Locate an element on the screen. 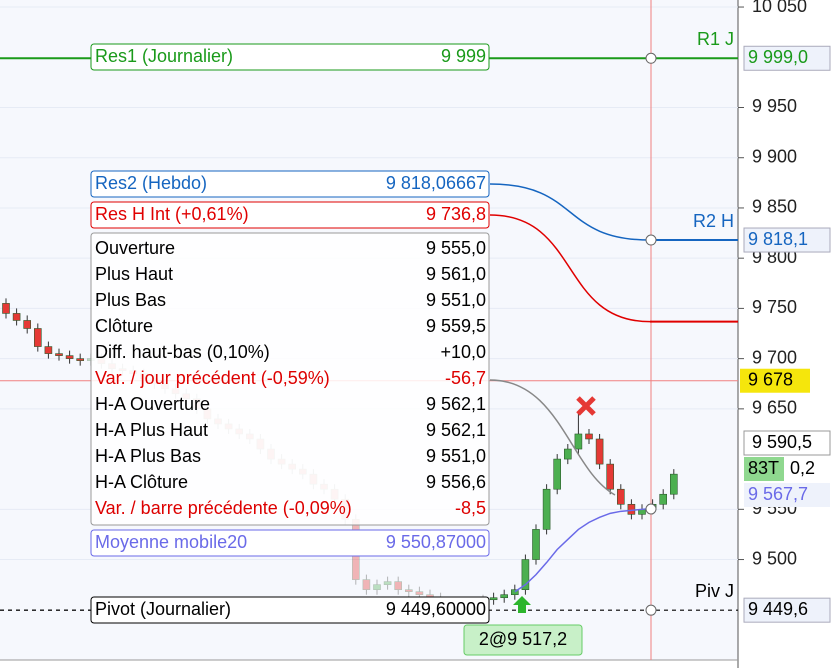  y-tick-label: 9 750 is located at coordinates (774, 307).